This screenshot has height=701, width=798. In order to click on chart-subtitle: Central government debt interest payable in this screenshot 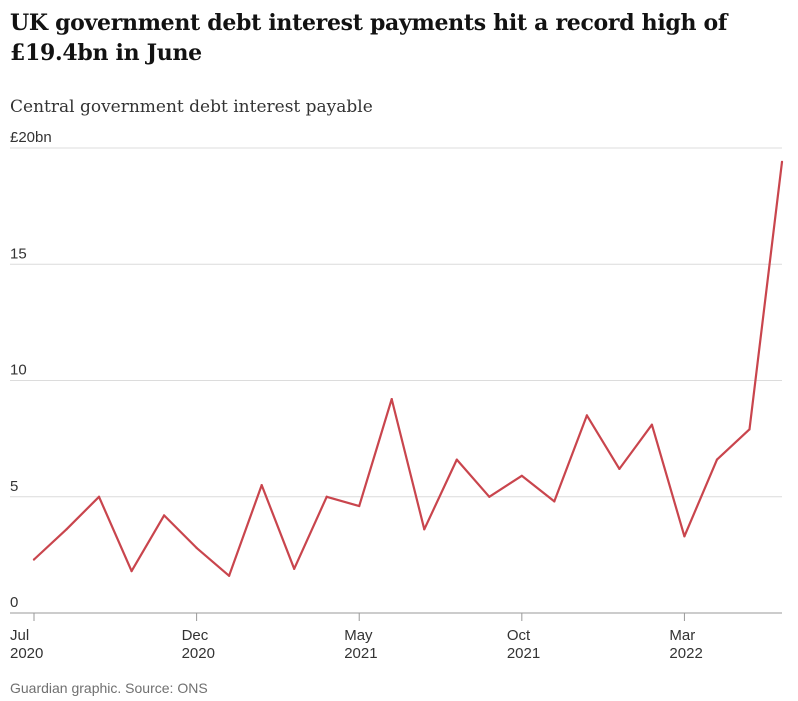, I will do `click(191, 107)`.